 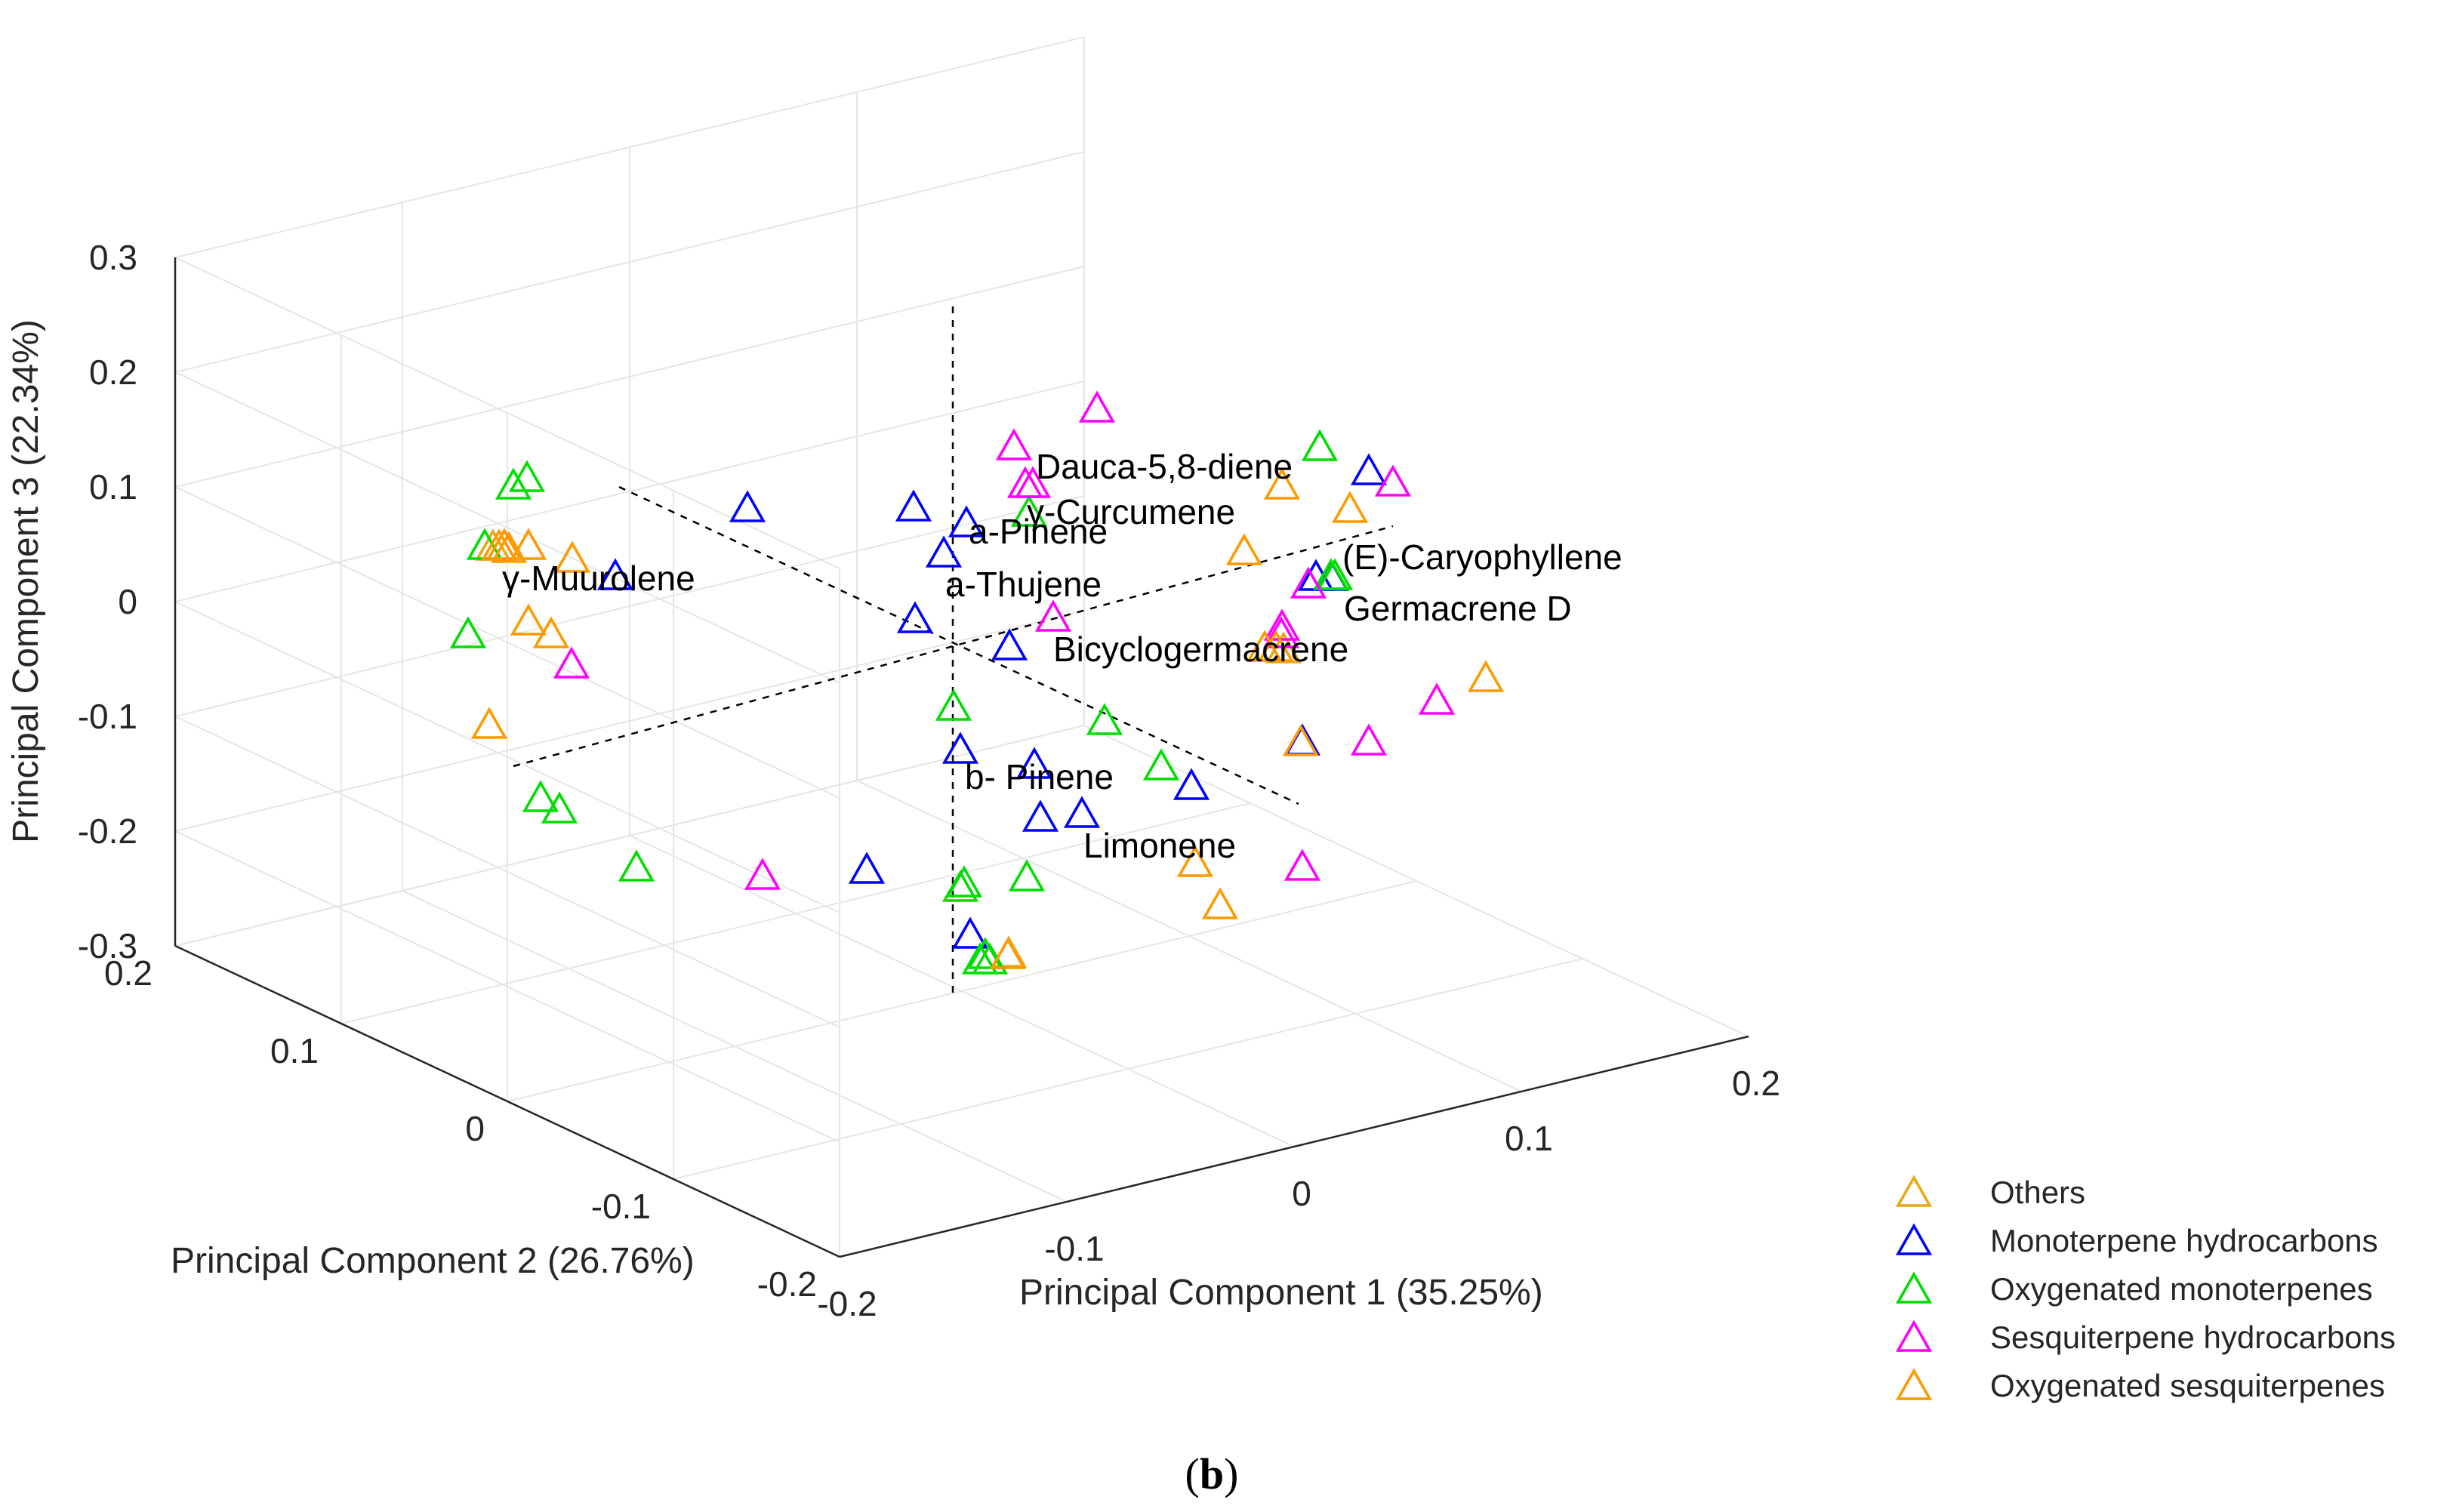 What do you see at coordinates (1482, 557) in the screenshot?
I see `annotation-label: (E)-Caryophyllene` at bounding box center [1482, 557].